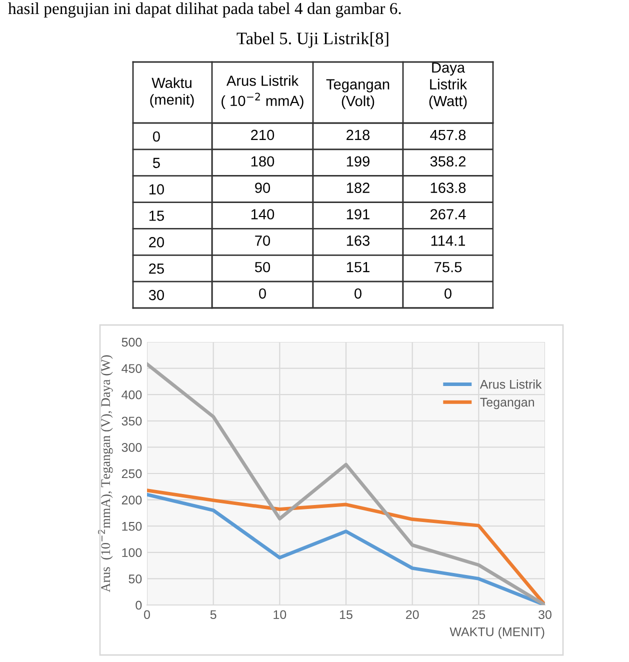 This screenshot has width=629, height=662. Describe the element at coordinates (132, 500) in the screenshot. I see `y-tick-label: 200` at that location.